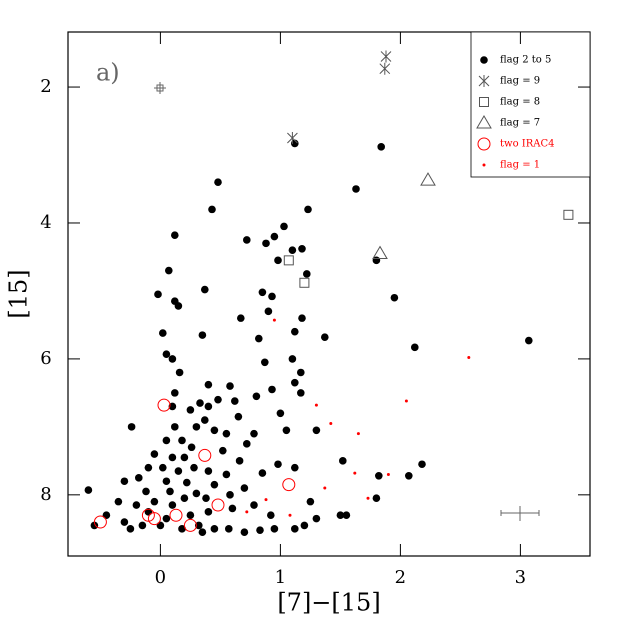 This screenshot has width=623, height=623. What do you see at coordinates (19, 293) in the screenshot?
I see `y-axis-label: [15]` at bounding box center [19, 293].